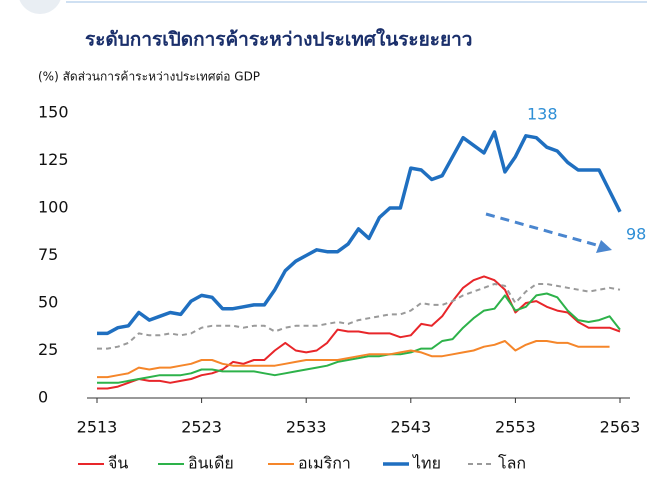  What do you see at coordinates (512, 463) in the screenshot?
I see `legend-label: โลก` at bounding box center [512, 463].